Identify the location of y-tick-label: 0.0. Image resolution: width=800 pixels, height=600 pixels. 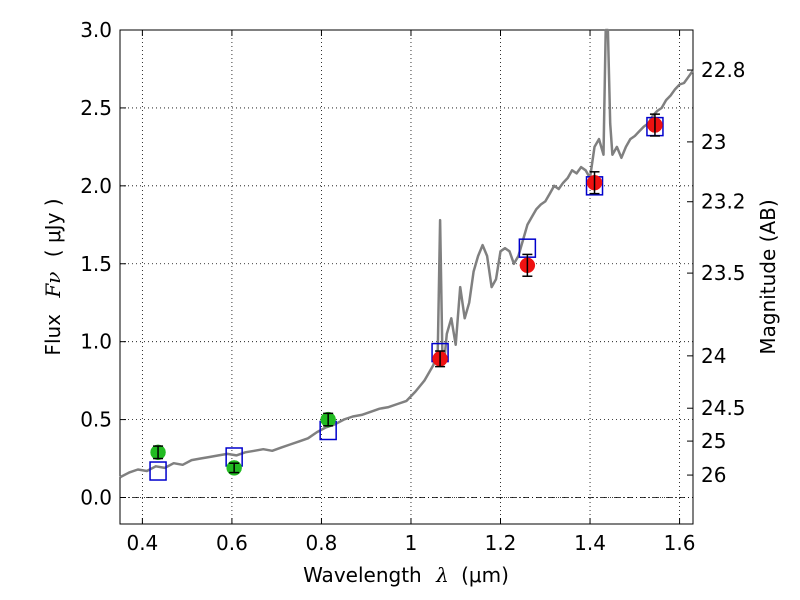
(96, 498).